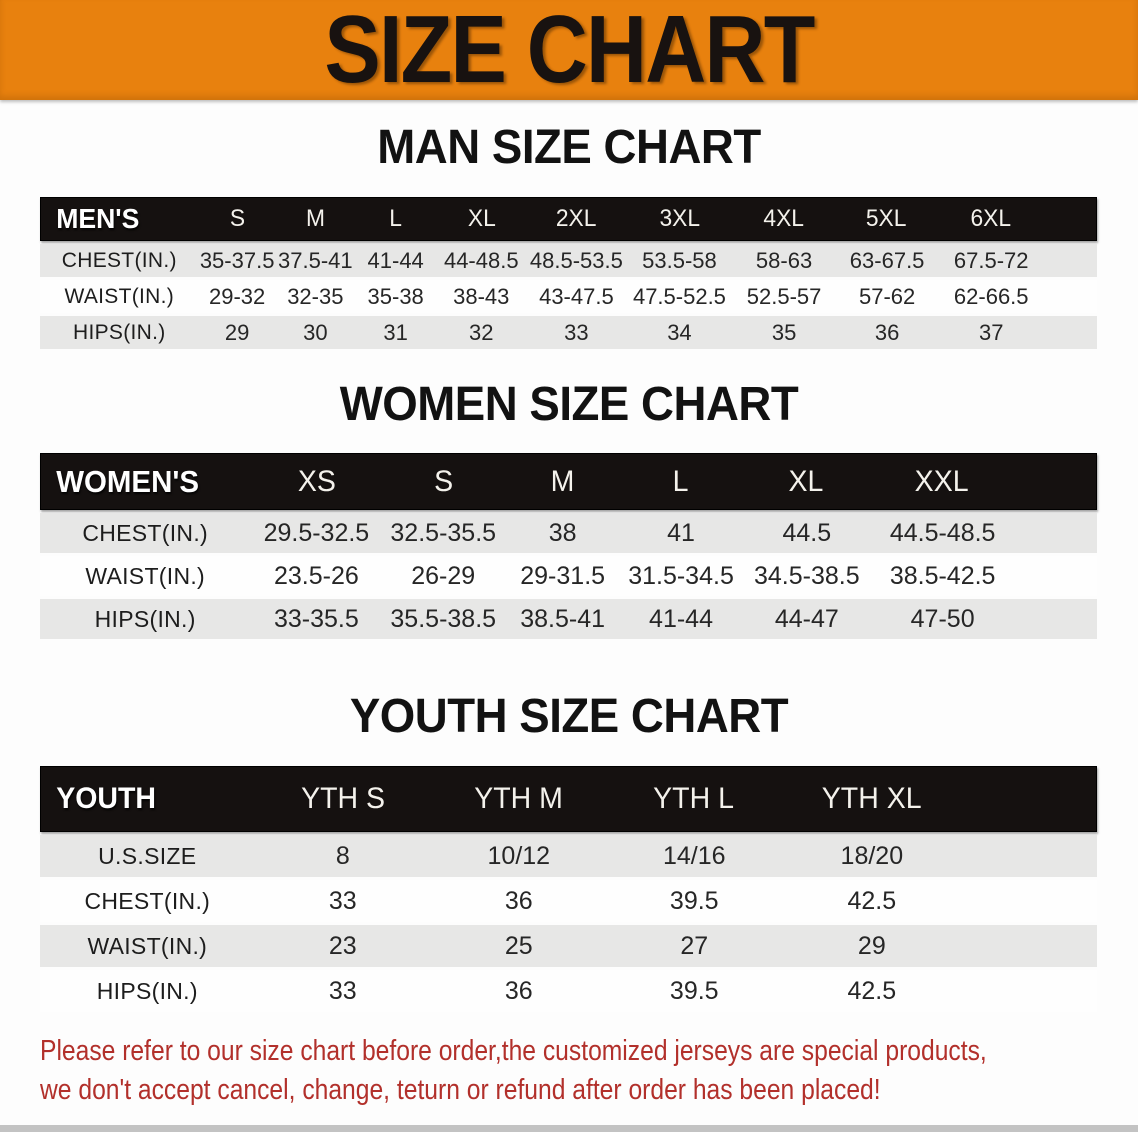  What do you see at coordinates (991, 260) in the screenshot?
I see `size-cell: 67.5-72` at bounding box center [991, 260].